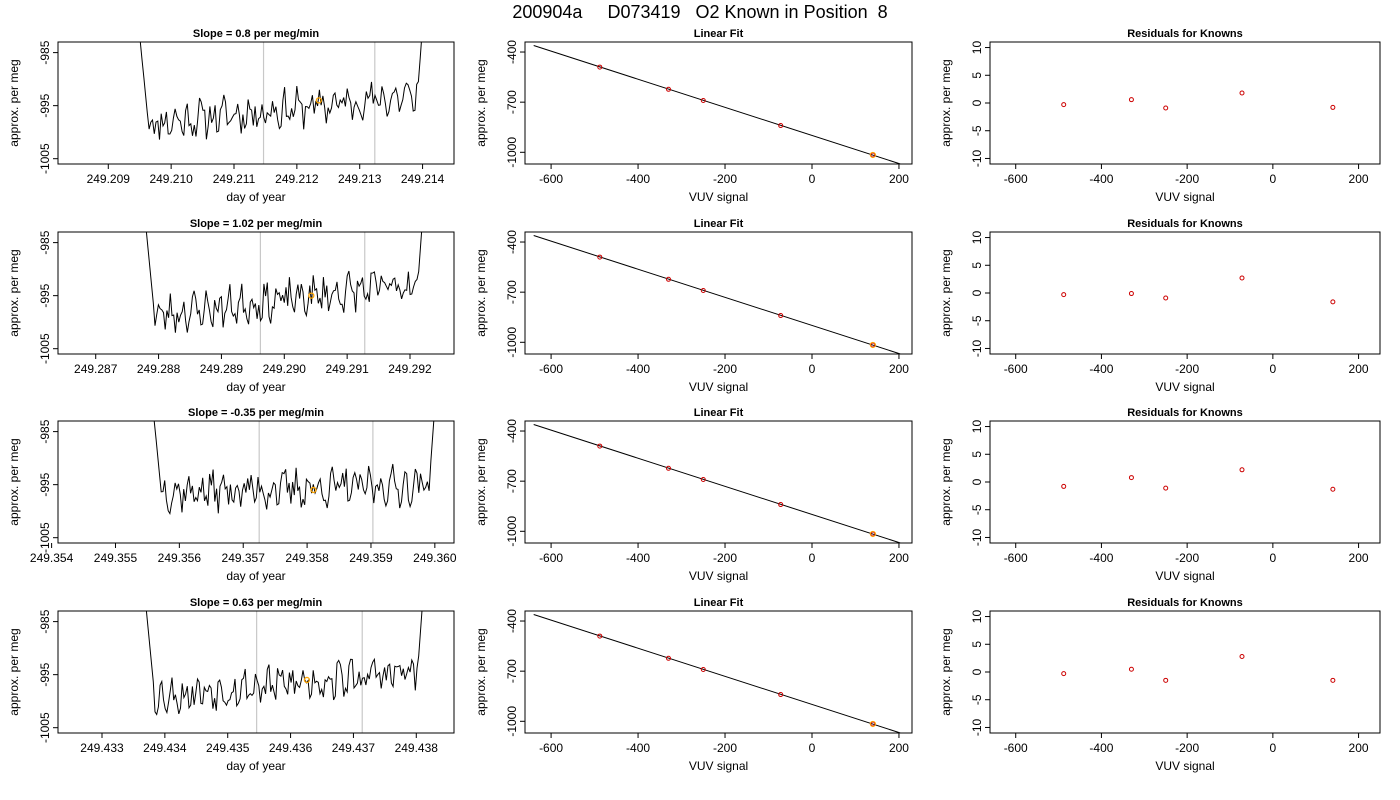 This screenshot has width=1400, height=800. I want to click on y-tick-label: -985, so click(45, 431).